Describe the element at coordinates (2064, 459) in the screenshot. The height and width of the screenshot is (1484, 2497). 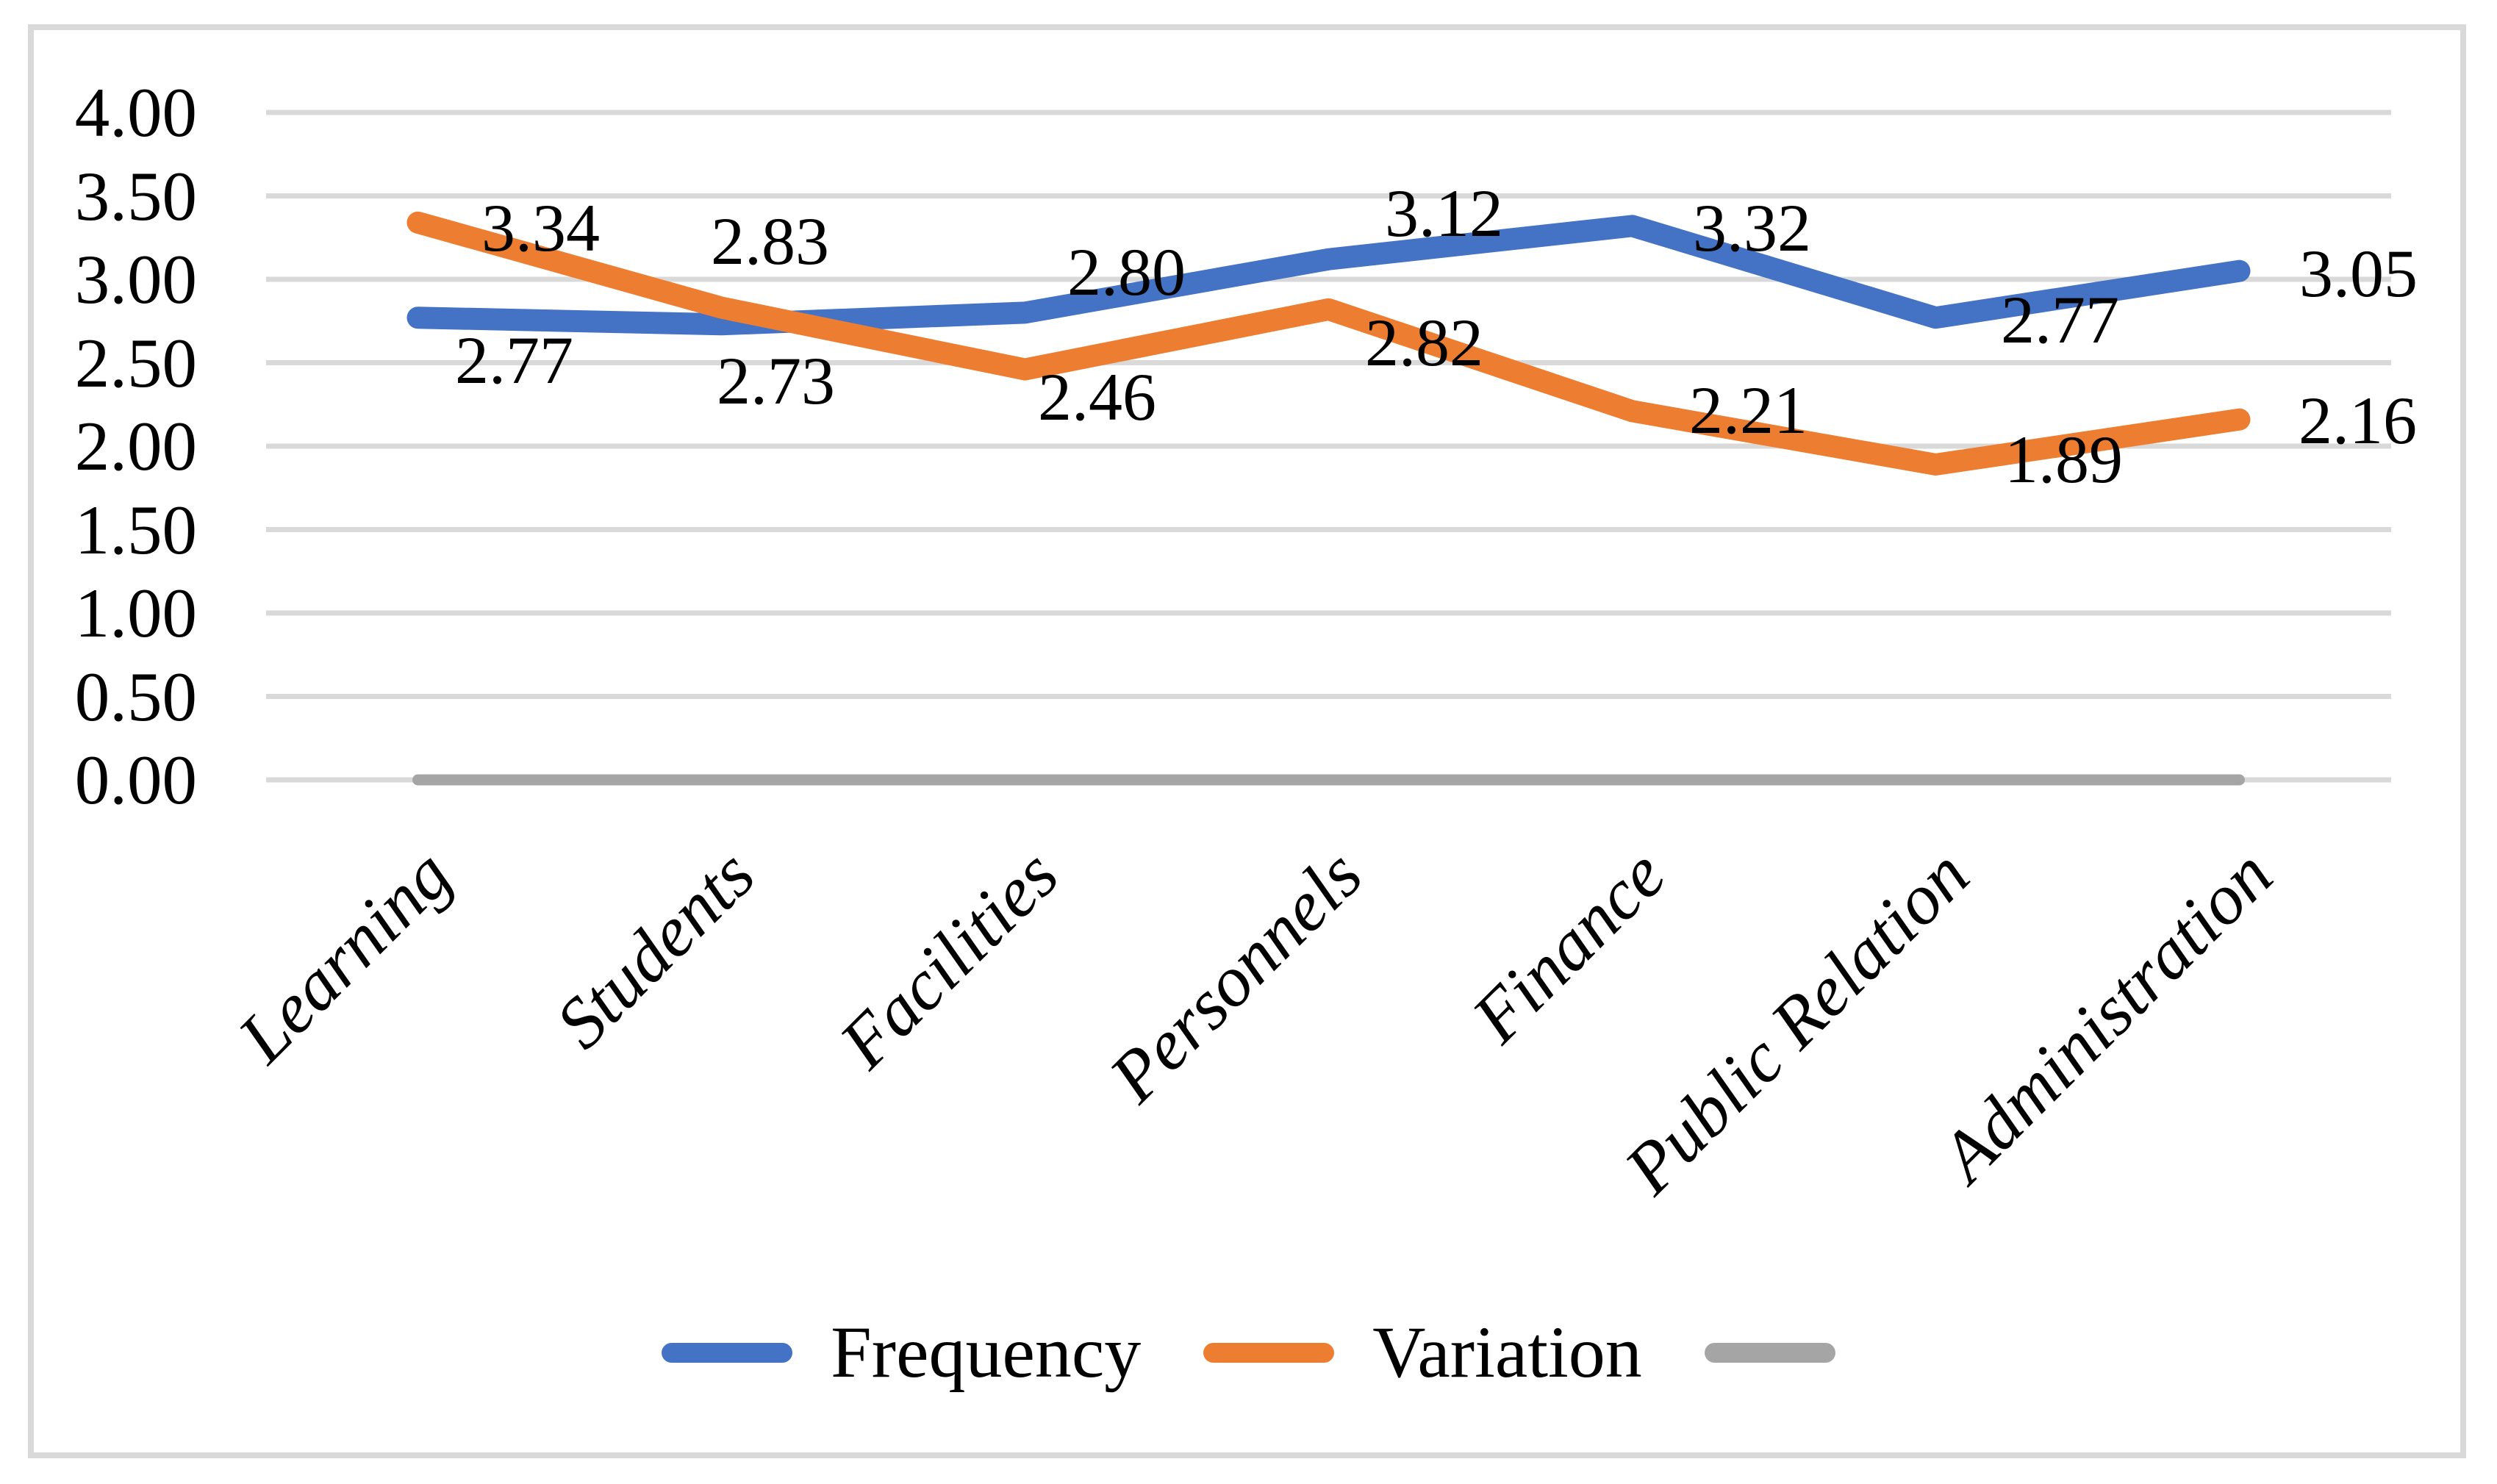
I see `data-label: 1.89` at that location.